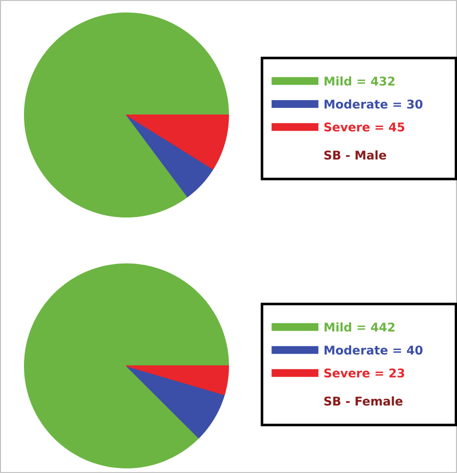  I want to click on legend-label: Moderate = 30, so click(373, 104).